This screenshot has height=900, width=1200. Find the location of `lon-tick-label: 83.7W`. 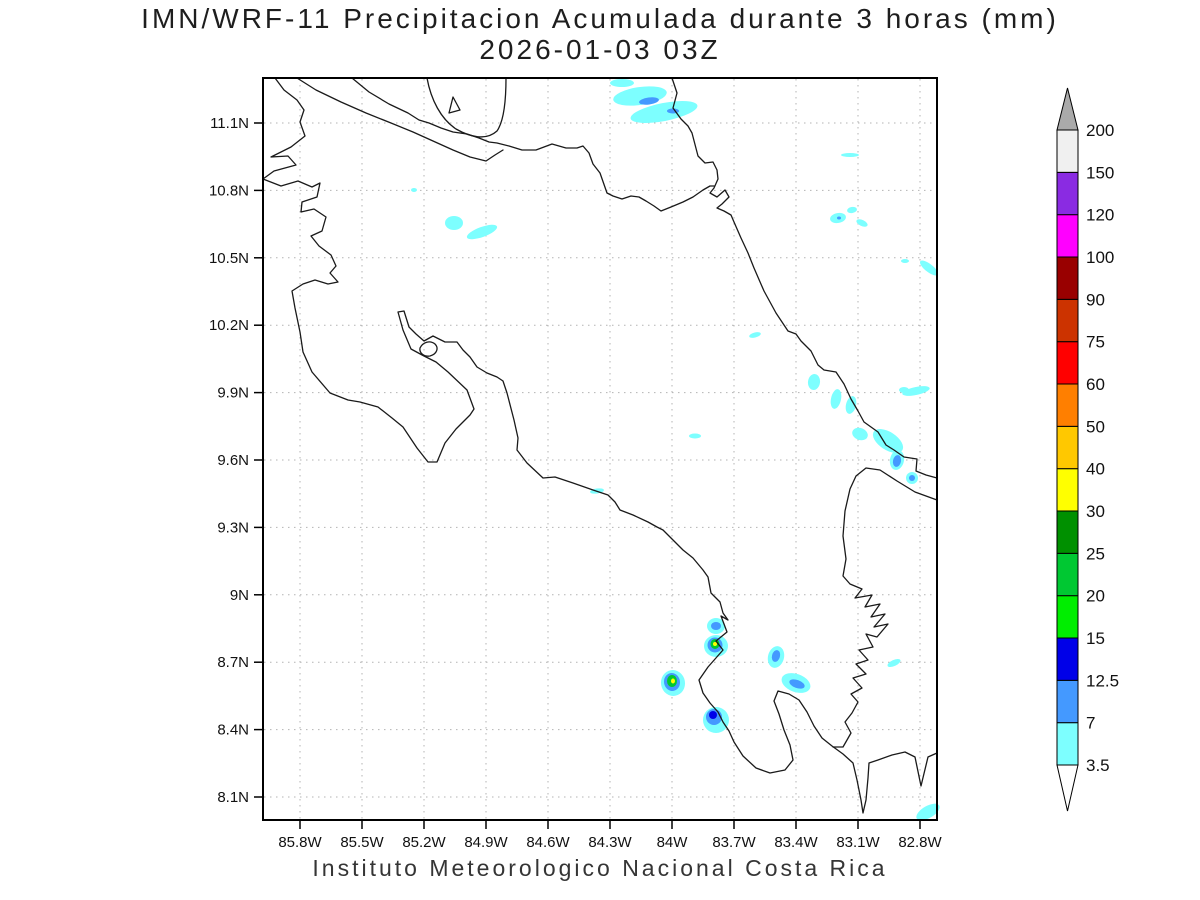

lon-tick-label: 83.7W is located at coordinates (734, 842).